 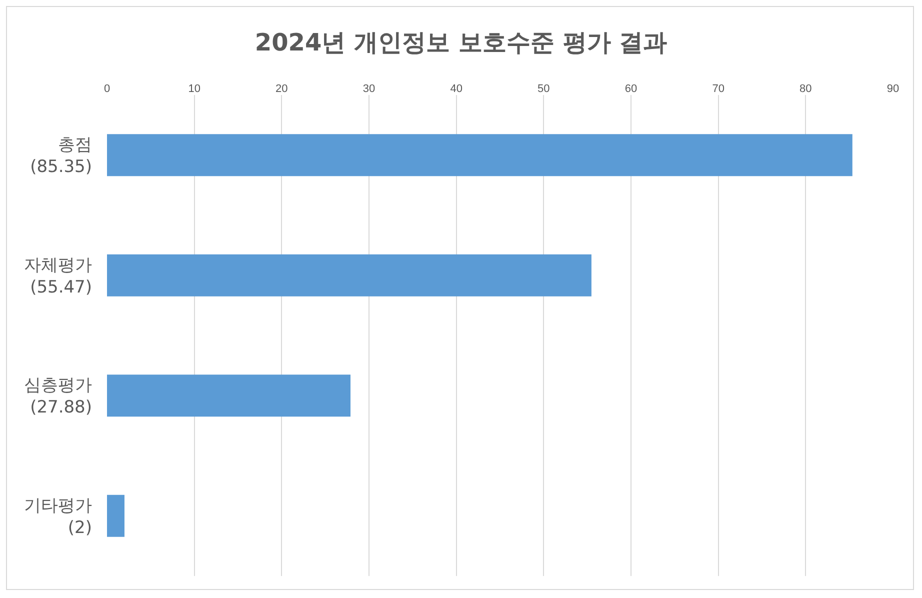 I want to click on x-tick-label: 70, so click(x=718, y=88).